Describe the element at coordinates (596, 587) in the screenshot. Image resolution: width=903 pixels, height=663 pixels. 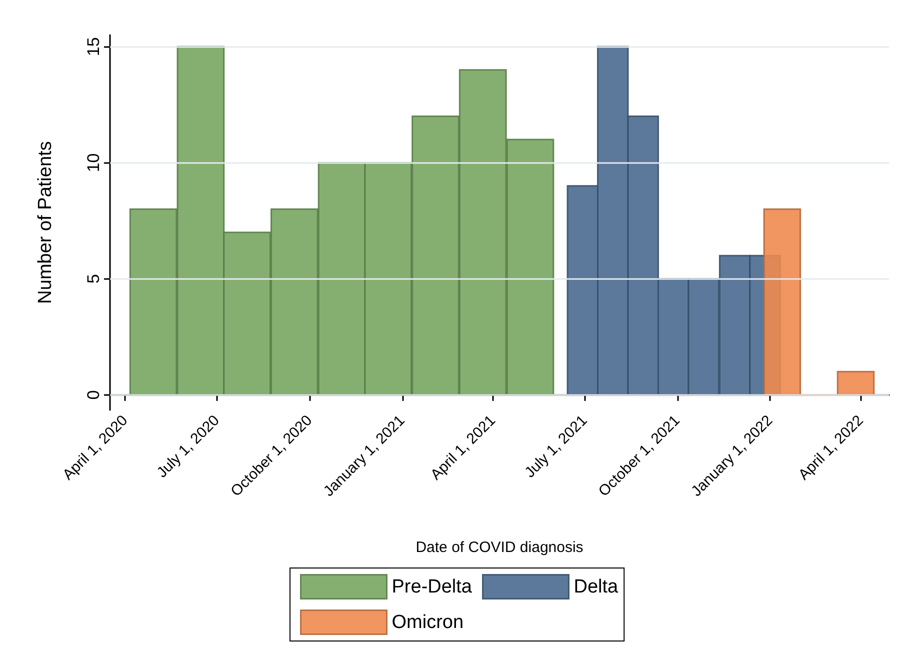
I see `legend-label: Delta` at that location.